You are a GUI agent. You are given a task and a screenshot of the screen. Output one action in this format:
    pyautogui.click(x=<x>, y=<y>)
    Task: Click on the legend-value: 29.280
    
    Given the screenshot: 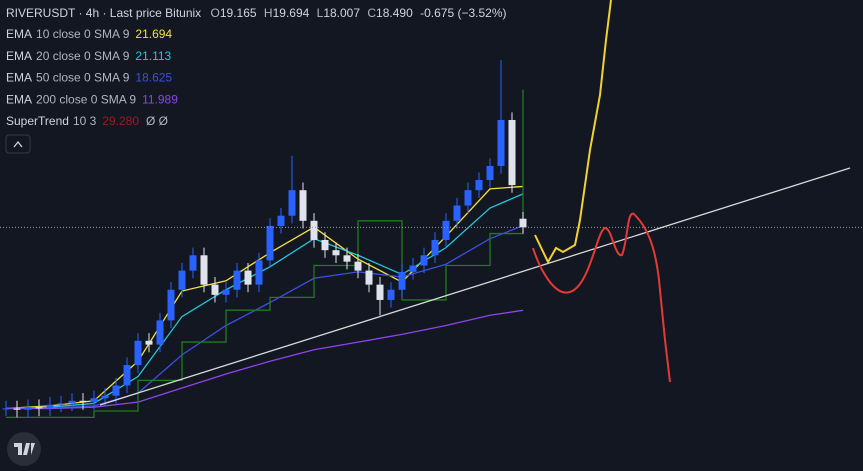 What is the action you would take?
    pyautogui.click(x=120, y=121)
    